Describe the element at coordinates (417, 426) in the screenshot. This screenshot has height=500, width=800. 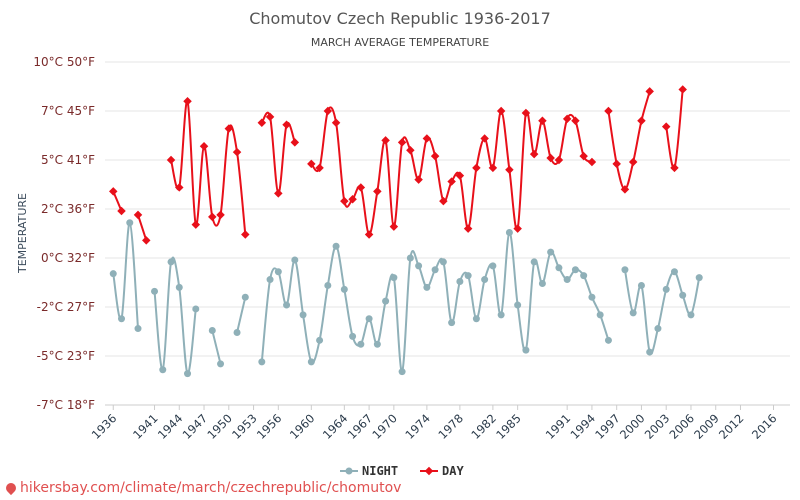
I see `x-tick-label: 1974` at that location.